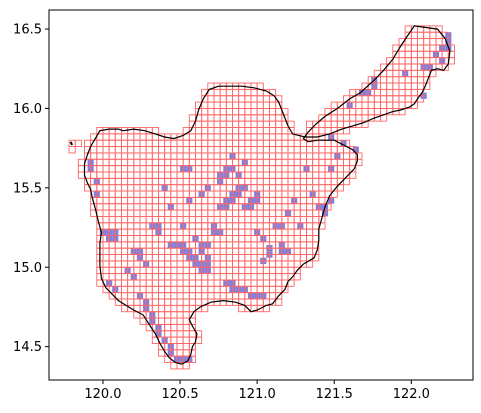 This screenshot has width=481, height=413. I want to click on y-axis: 14.5 15.0 15.5 16.0 16.5, so click(31, 189).